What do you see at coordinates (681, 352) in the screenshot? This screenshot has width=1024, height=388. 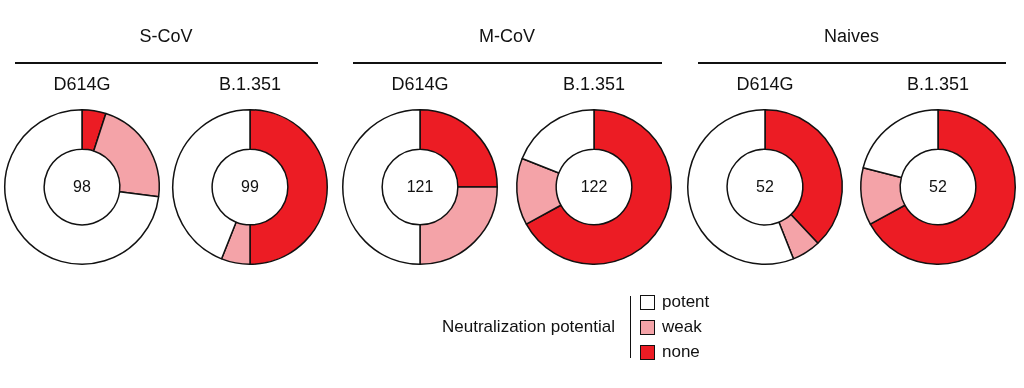 I see `legend-label: none` at bounding box center [681, 352].